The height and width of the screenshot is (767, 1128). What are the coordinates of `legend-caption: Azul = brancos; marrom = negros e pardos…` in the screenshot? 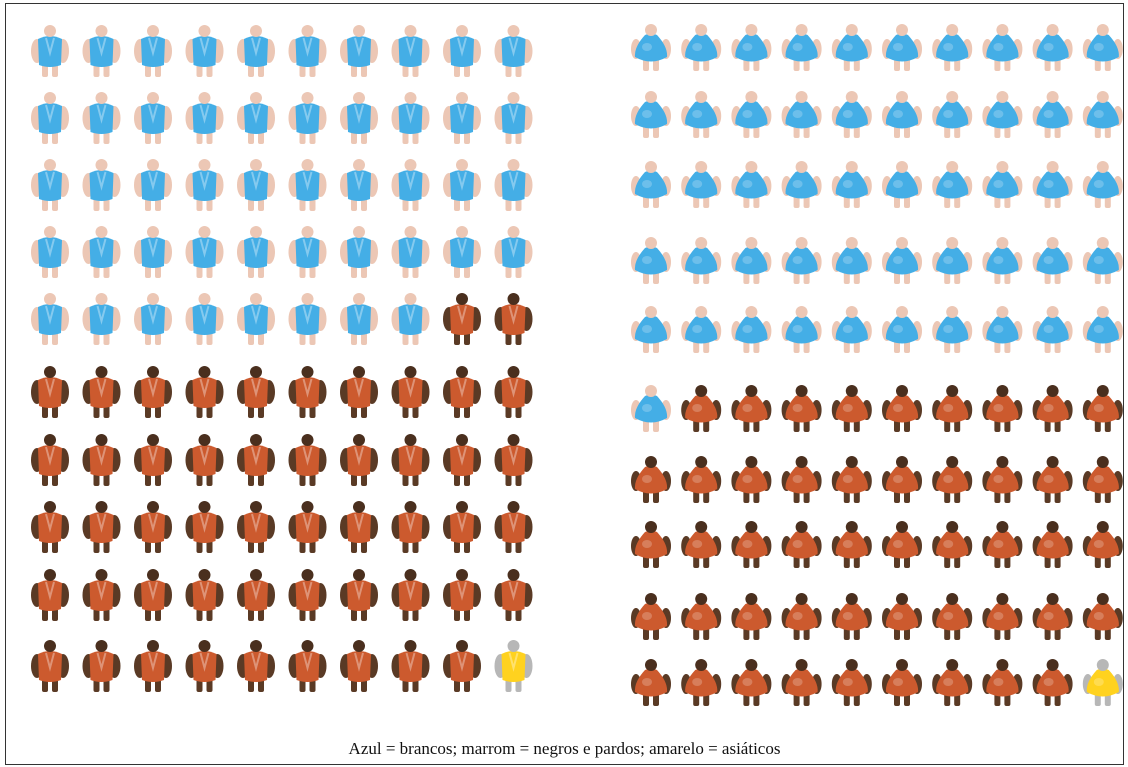 It's located at (564, 748).